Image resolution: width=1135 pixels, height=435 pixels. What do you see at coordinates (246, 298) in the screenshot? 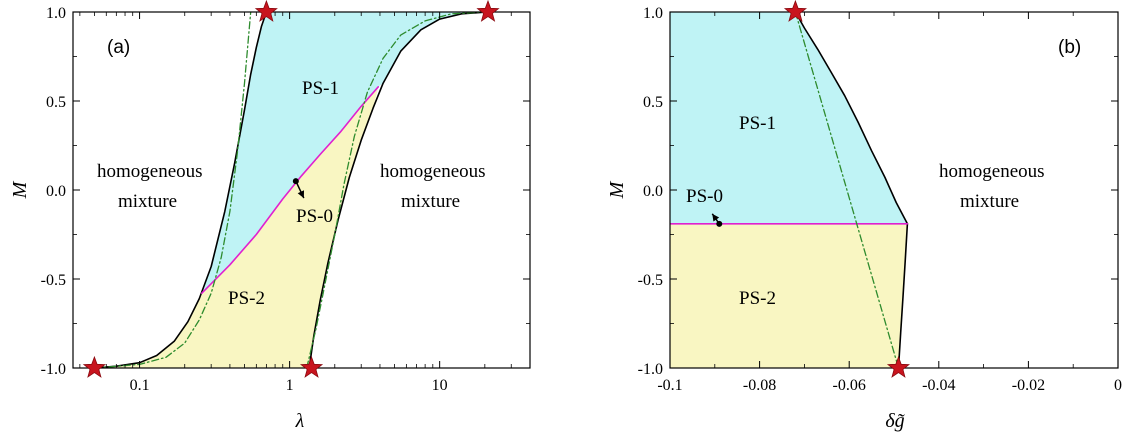
I see `panel-a-region-ps2-label: PS-2` at bounding box center [246, 298].